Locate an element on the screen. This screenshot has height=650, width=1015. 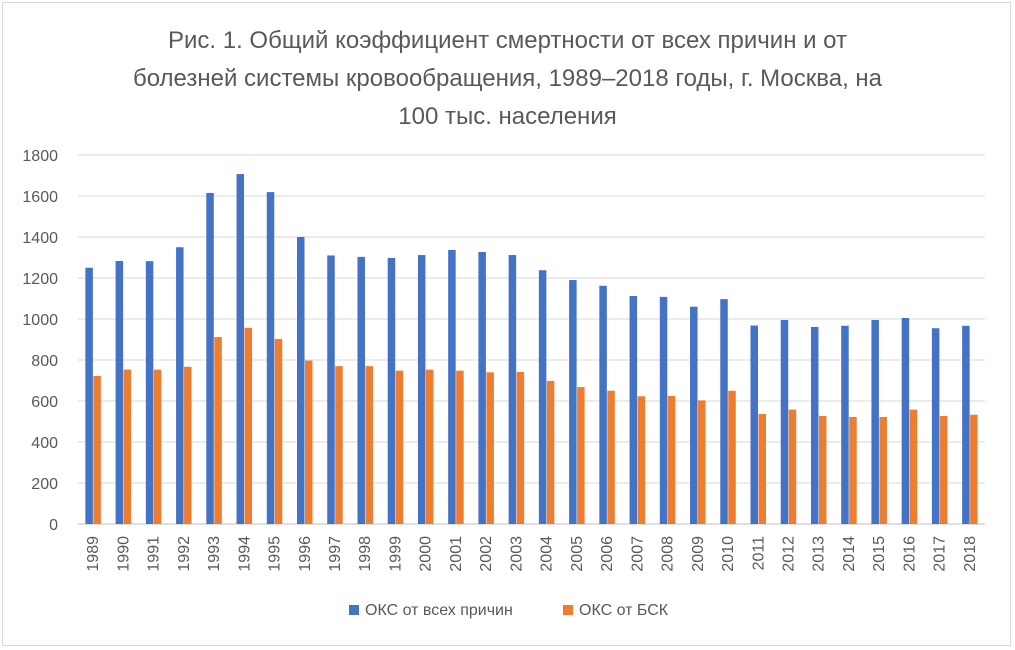
y-tick-label: 600 is located at coordinates (44, 402).